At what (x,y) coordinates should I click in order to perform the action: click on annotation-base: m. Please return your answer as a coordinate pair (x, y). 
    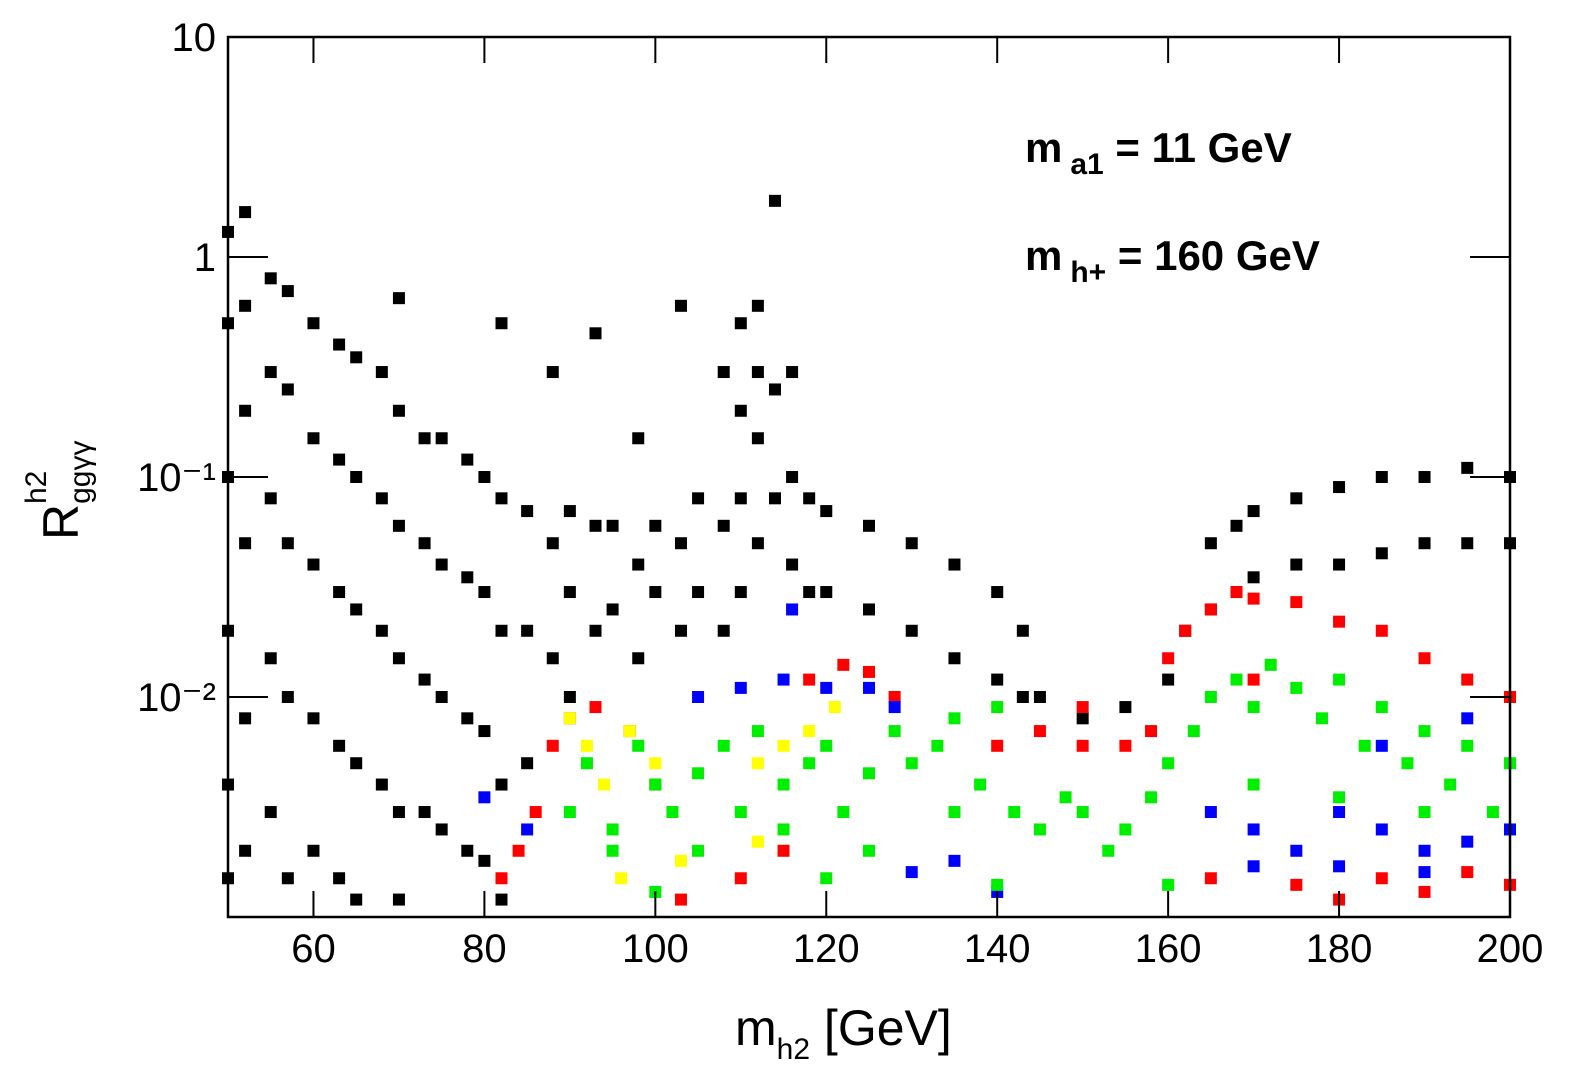
    Looking at the image, I should click on (1043, 255).